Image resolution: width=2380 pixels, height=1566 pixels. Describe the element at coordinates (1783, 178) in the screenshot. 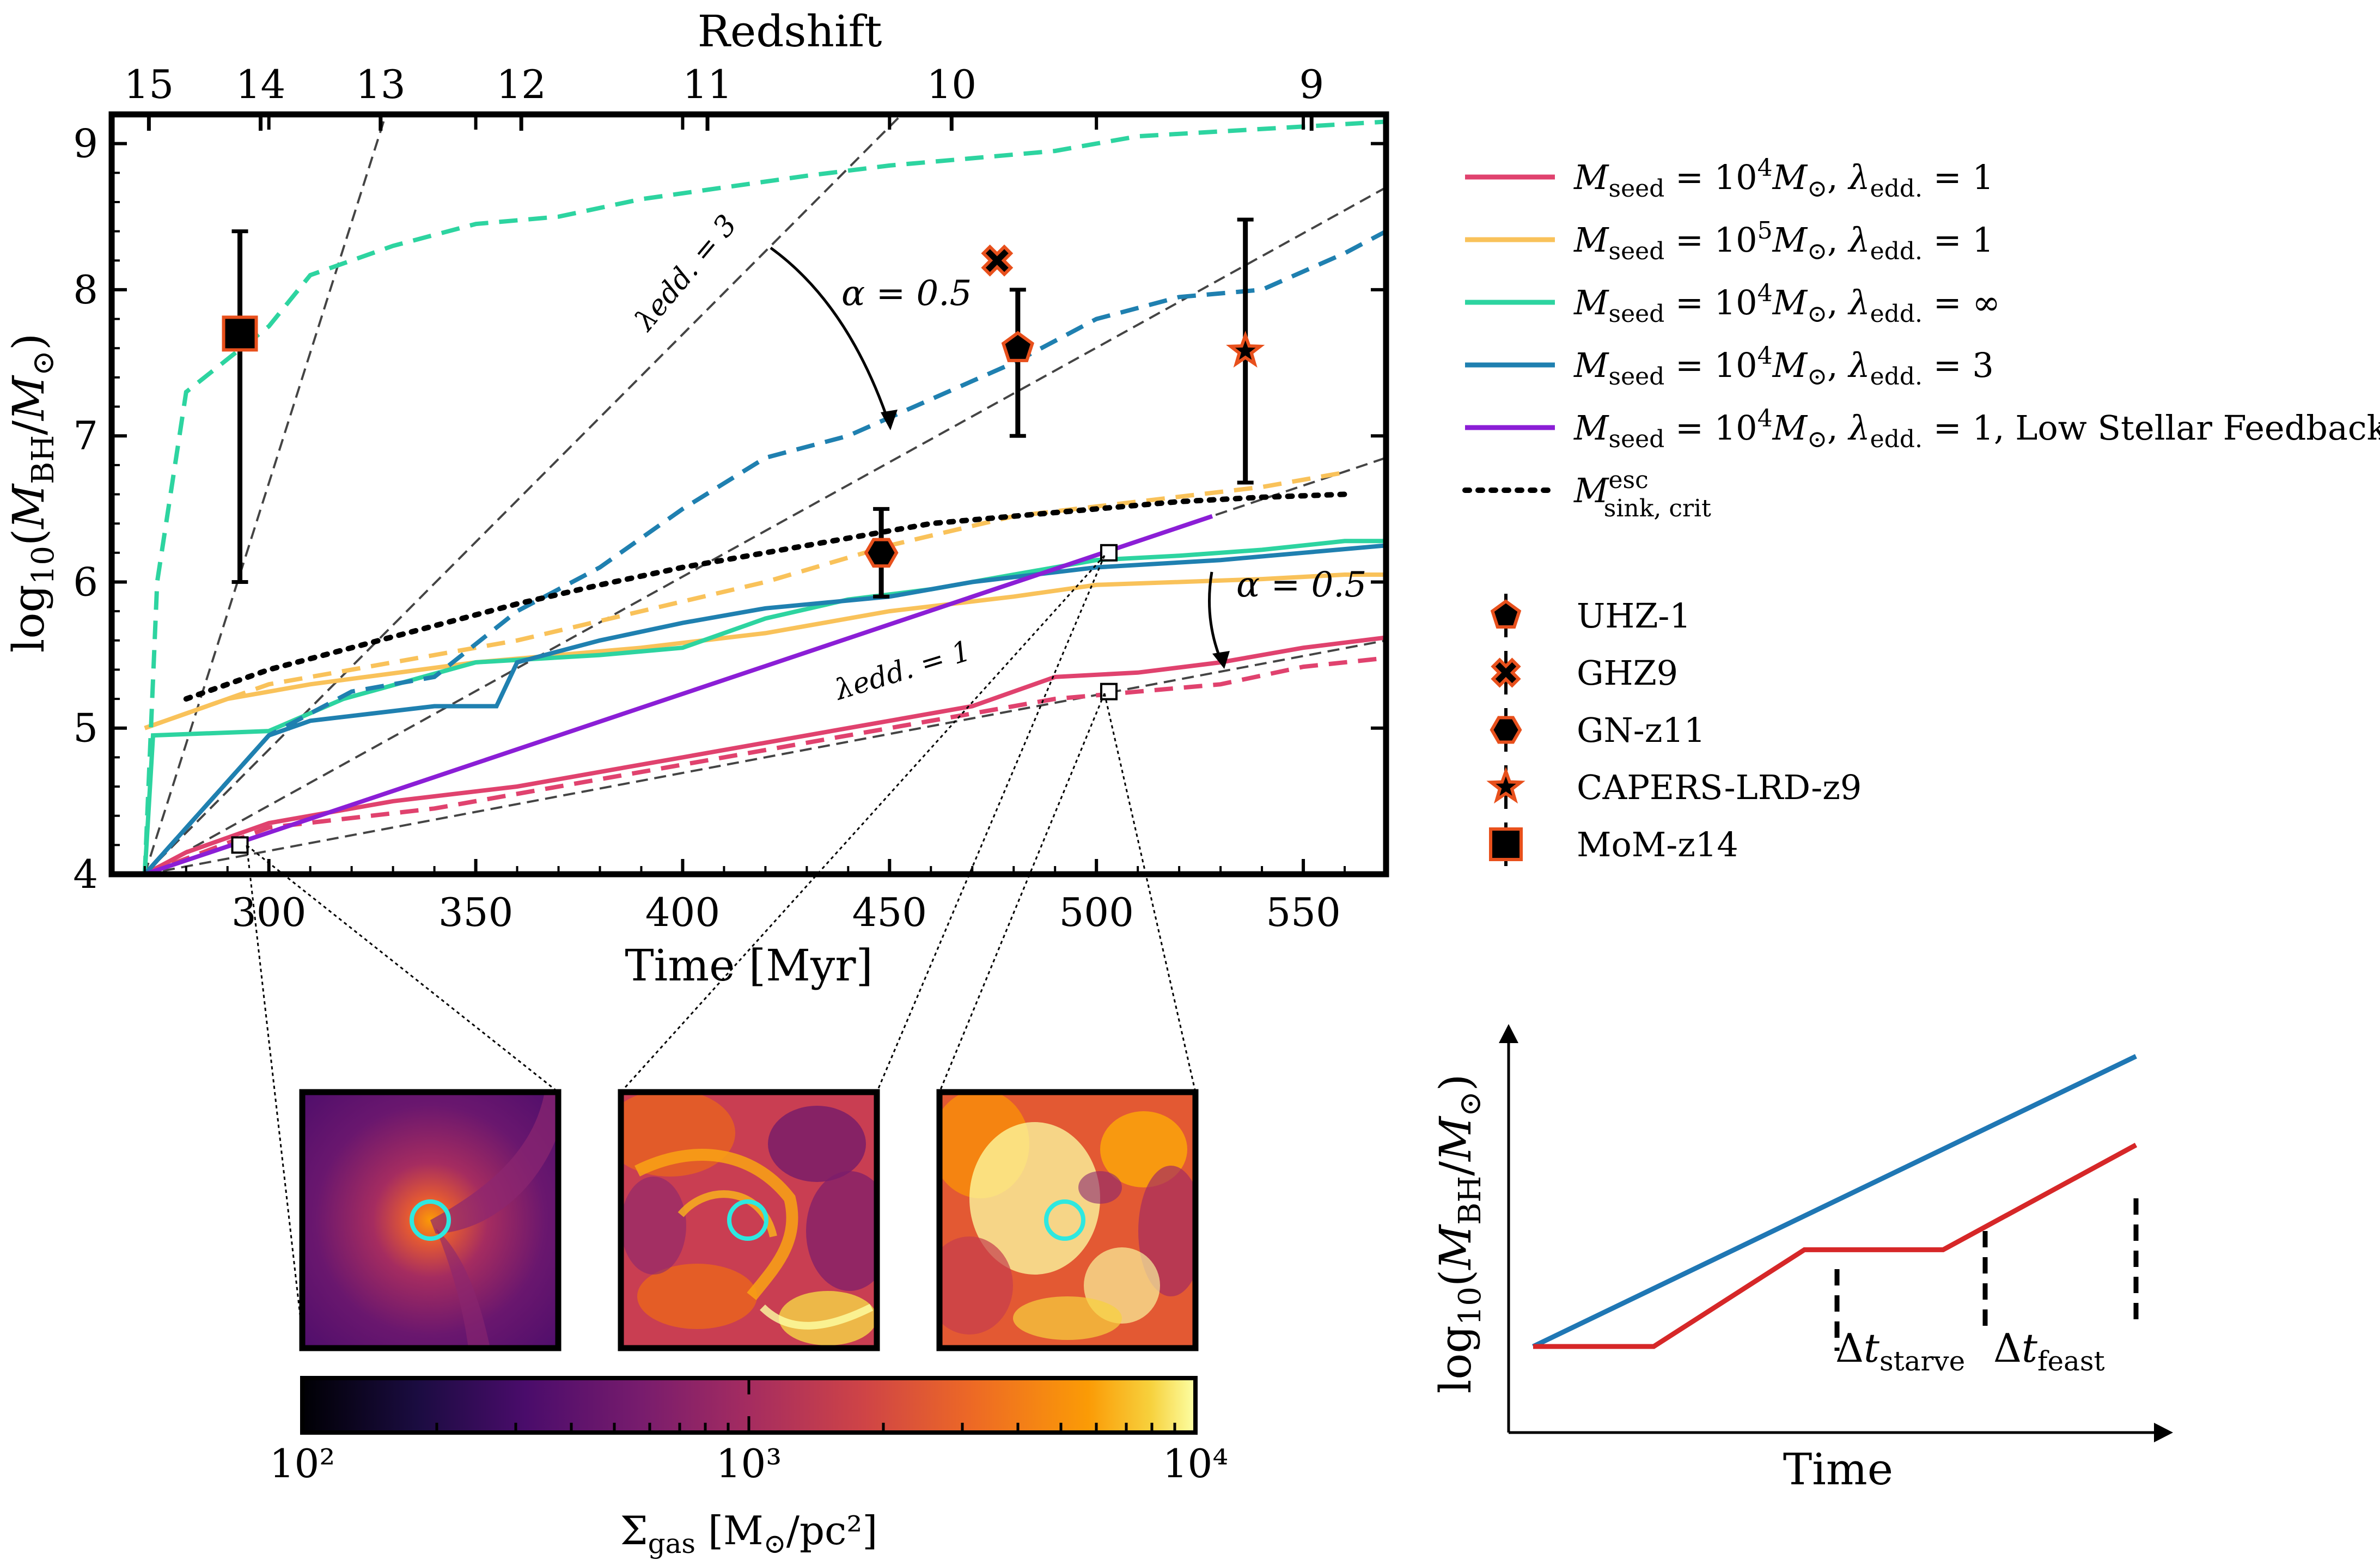

I see `legend-label-0: Mseed = 104M⊙, λedd. = 1` at that location.